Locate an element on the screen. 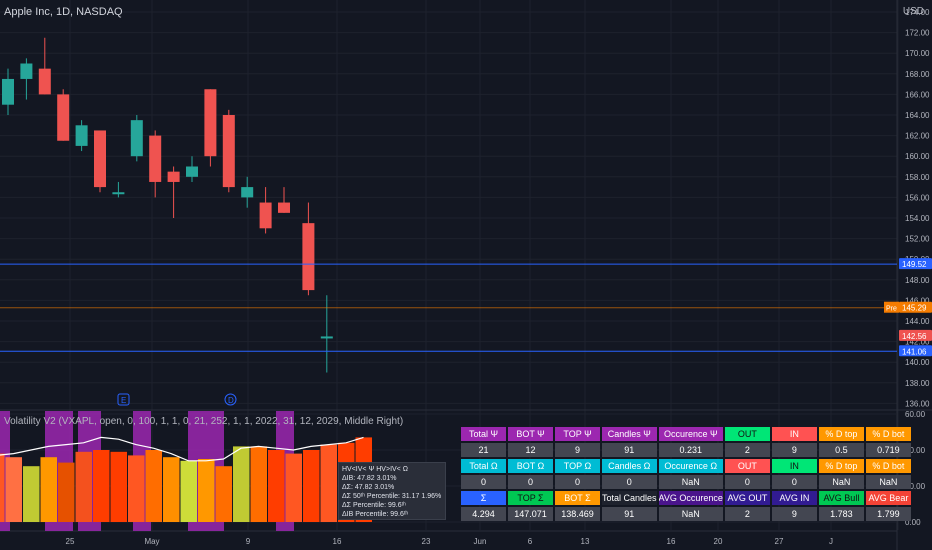  signal-column is located at coordinates (5, 471).